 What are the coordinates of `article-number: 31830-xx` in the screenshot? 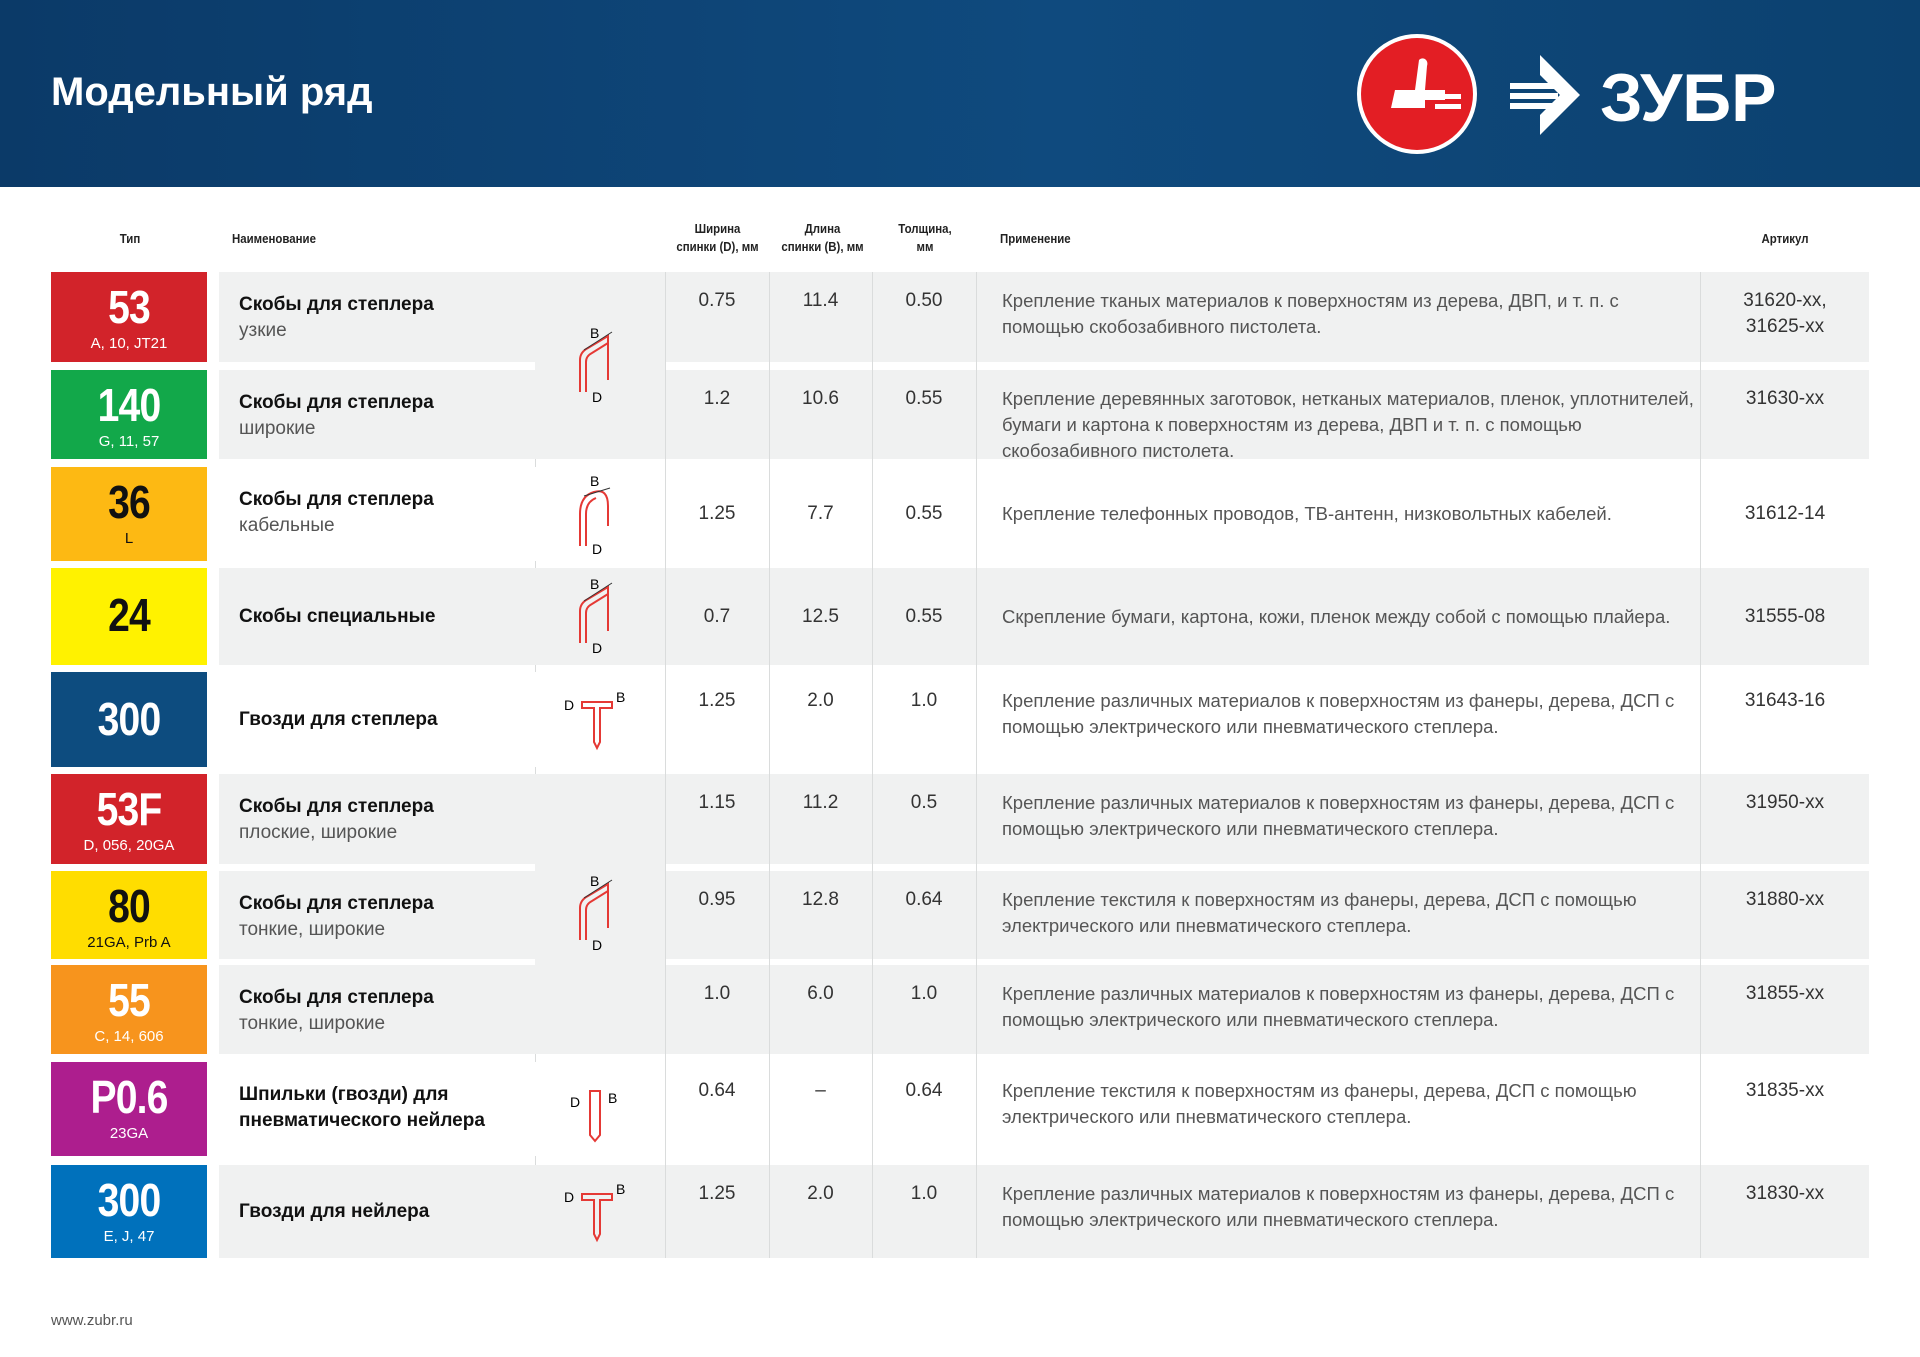 It's located at (1785, 1193).